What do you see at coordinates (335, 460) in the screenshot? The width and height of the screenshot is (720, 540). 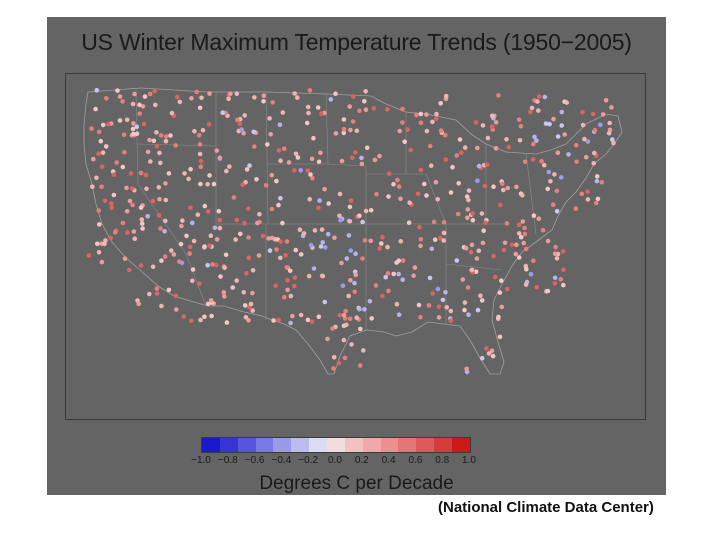 I see `colorbar-tick-label: 0.0` at bounding box center [335, 460].